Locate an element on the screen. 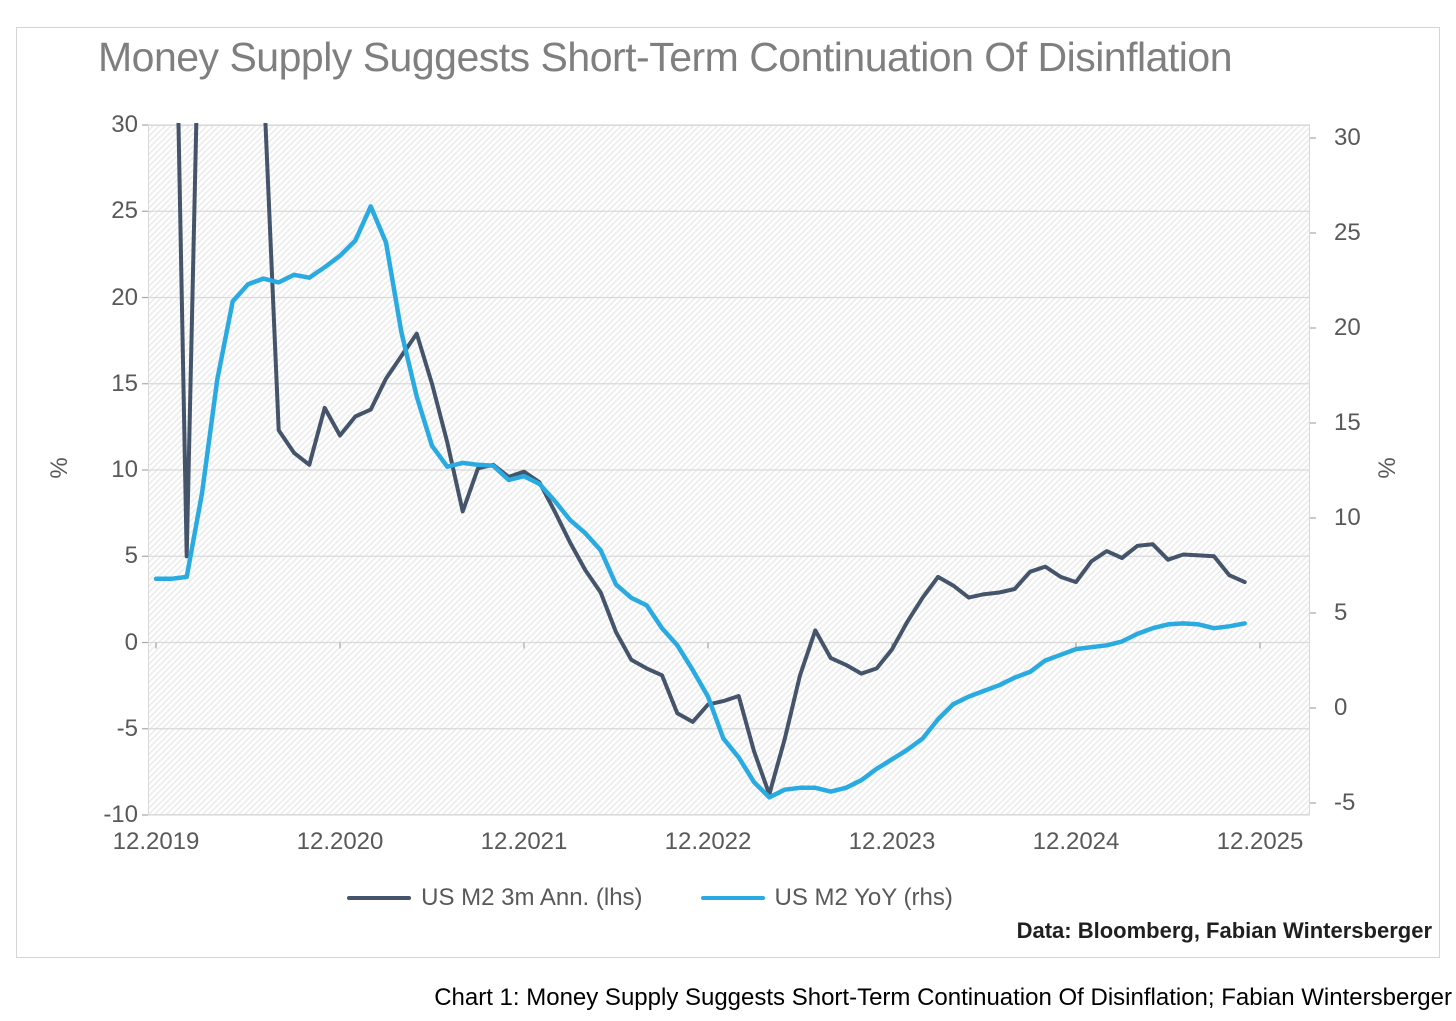 This screenshot has width=1456, height=1021. legend-label: US M2 YoY (rhs) is located at coordinates (863, 897).